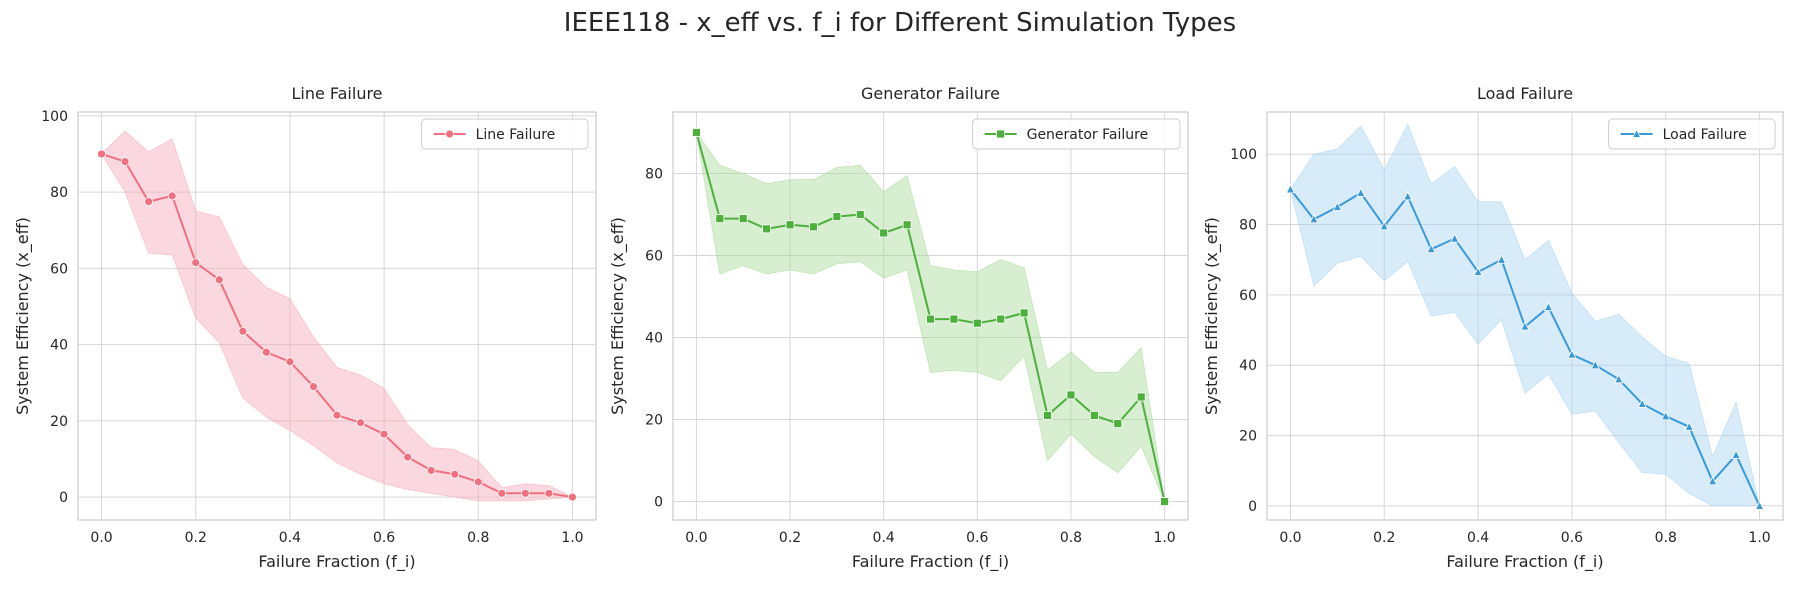 This screenshot has height=600, width=1800. What do you see at coordinates (654, 339) in the screenshot?
I see `panel-generator-failure-ytick-label: 40` at bounding box center [654, 339].